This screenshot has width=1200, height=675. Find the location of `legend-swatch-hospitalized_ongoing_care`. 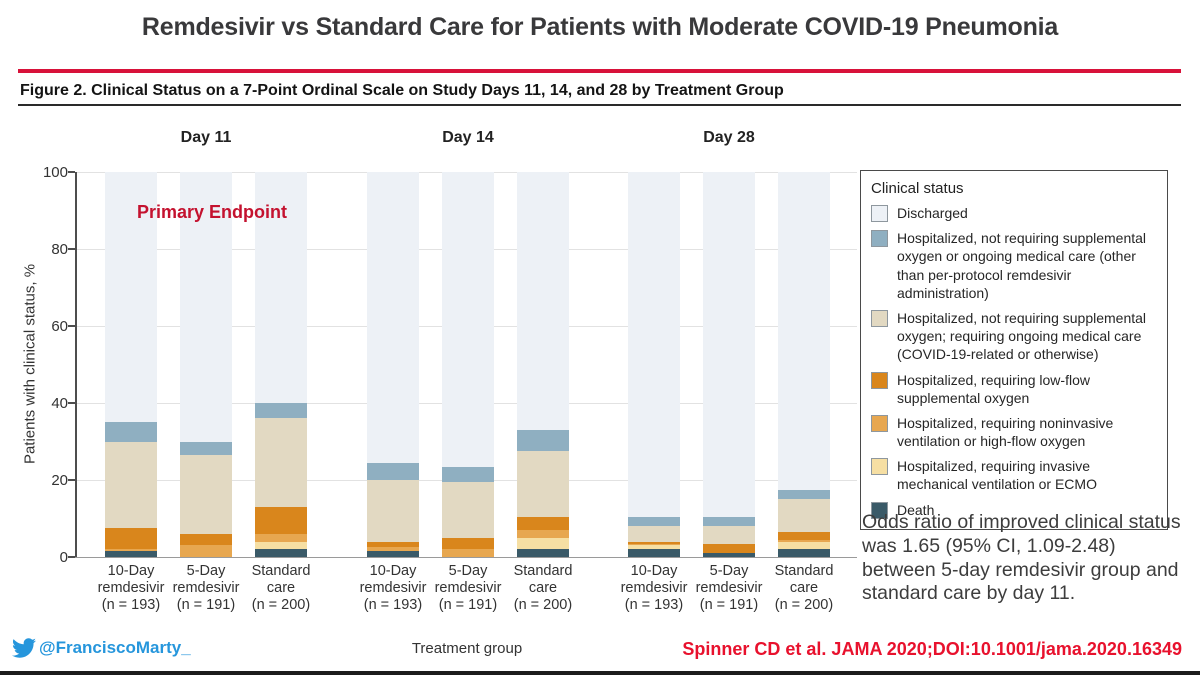

legend-swatch-hospitalized_ongoing_care is located at coordinates (879, 318).